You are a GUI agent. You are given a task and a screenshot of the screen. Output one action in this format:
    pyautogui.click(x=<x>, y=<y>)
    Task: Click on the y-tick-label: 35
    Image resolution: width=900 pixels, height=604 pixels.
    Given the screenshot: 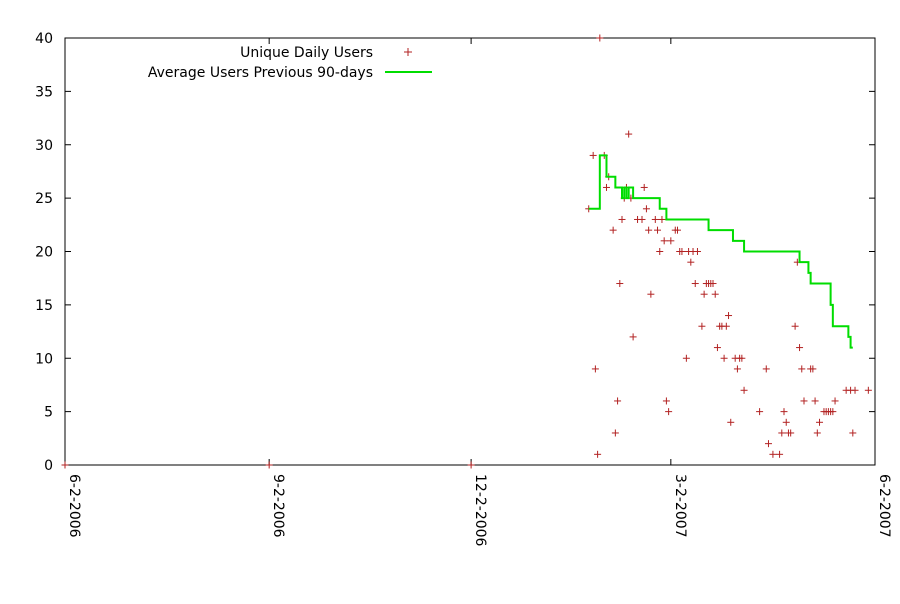 What is the action you would take?
    pyautogui.click(x=44, y=92)
    